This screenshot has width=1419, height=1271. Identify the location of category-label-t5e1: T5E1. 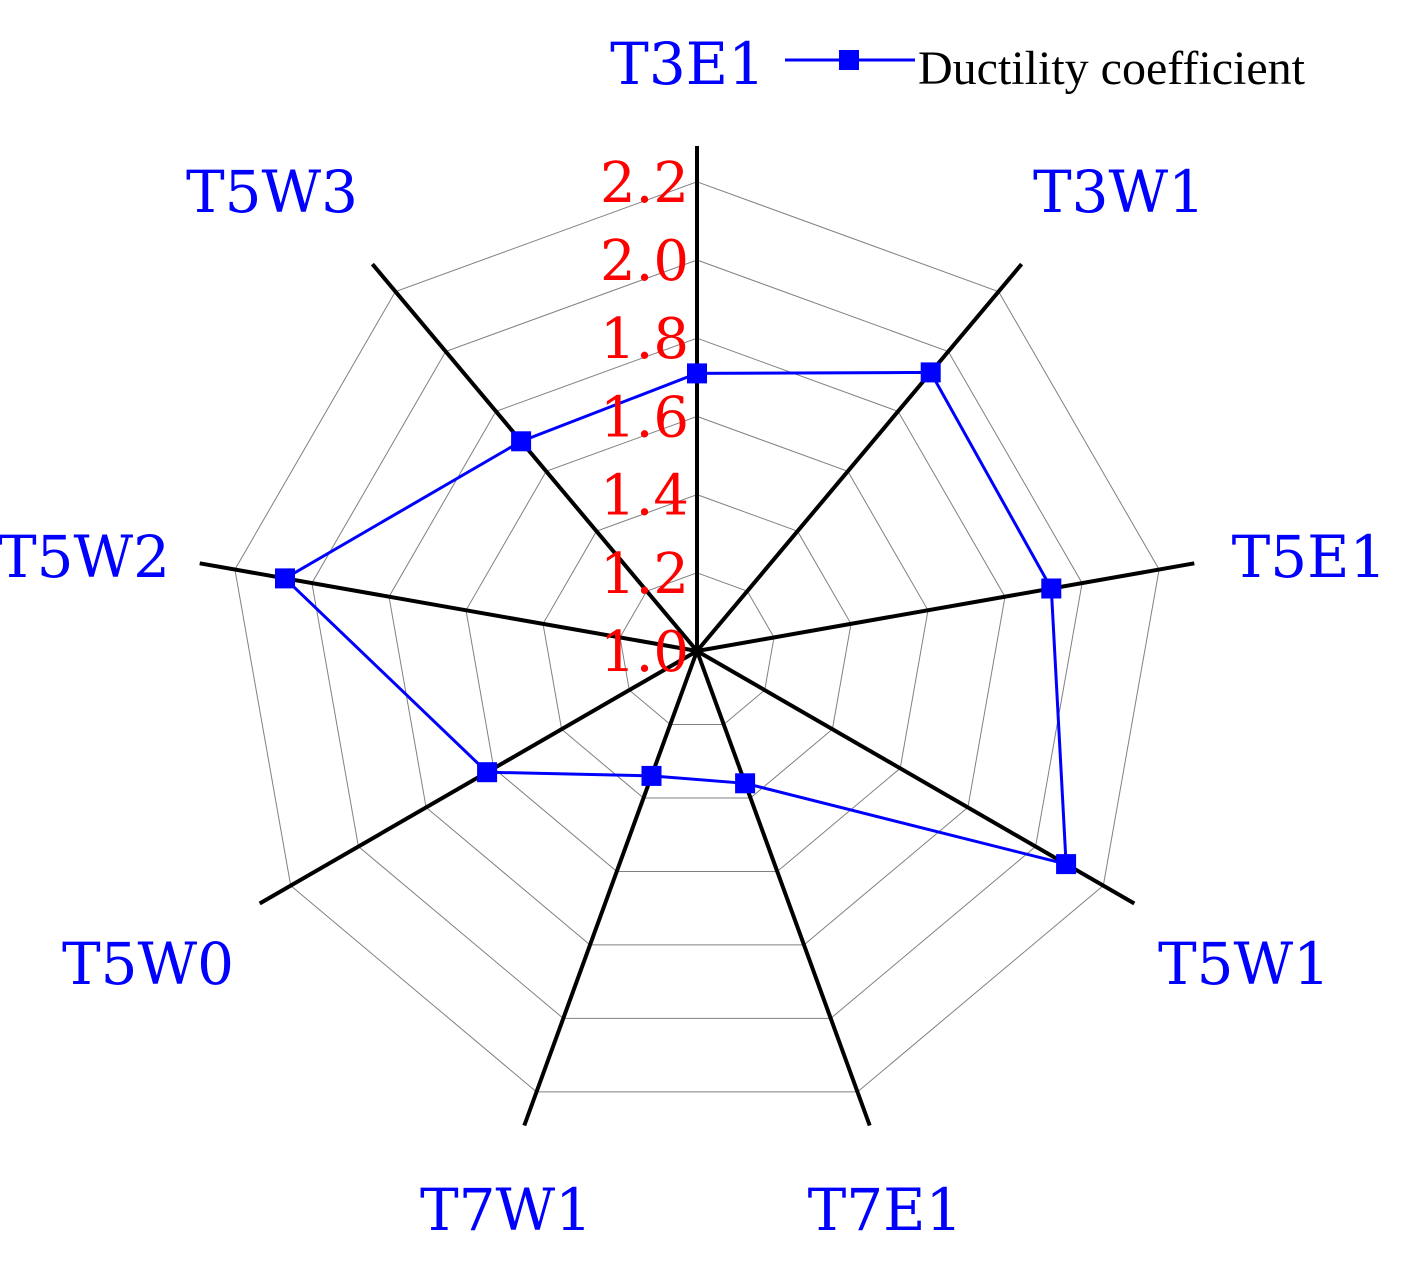
(1309, 557).